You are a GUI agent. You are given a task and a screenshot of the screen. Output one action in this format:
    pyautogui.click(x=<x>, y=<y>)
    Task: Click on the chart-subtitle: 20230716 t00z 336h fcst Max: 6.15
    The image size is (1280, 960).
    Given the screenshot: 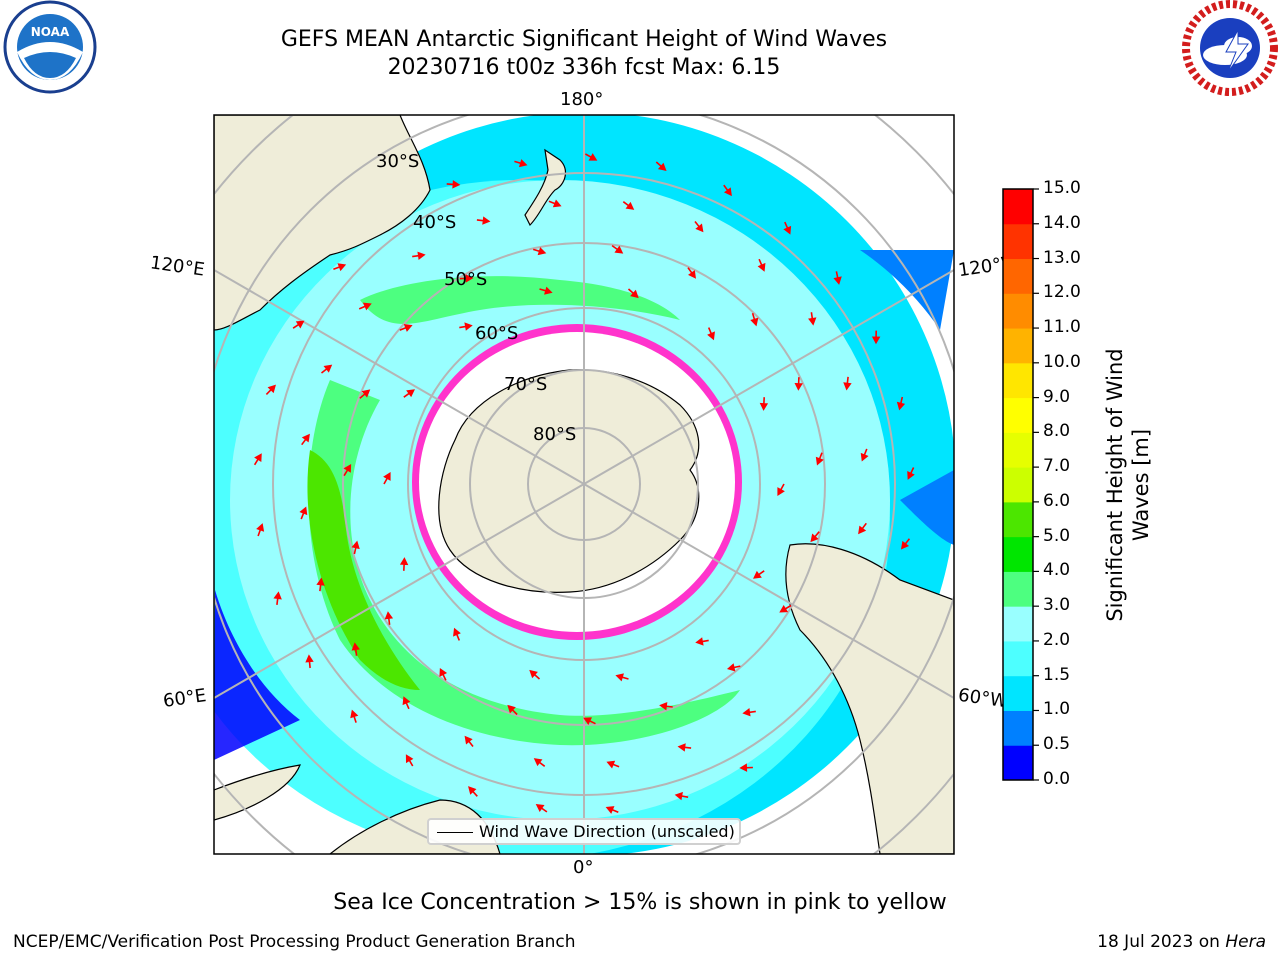 What is the action you would take?
    pyautogui.click(x=584, y=67)
    